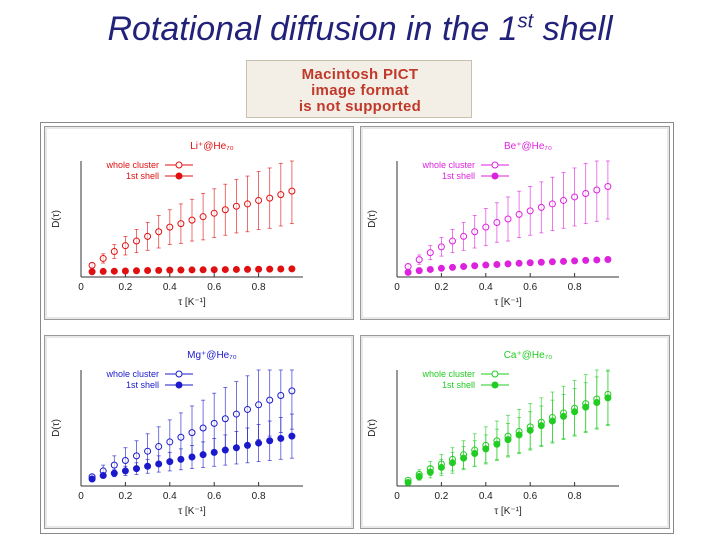 This screenshot has width=720, height=540. What do you see at coordinates (528, 146) in the screenshot?
I see `chart-title: Be⁺@He₇₀` at bounding box center [528, 146].